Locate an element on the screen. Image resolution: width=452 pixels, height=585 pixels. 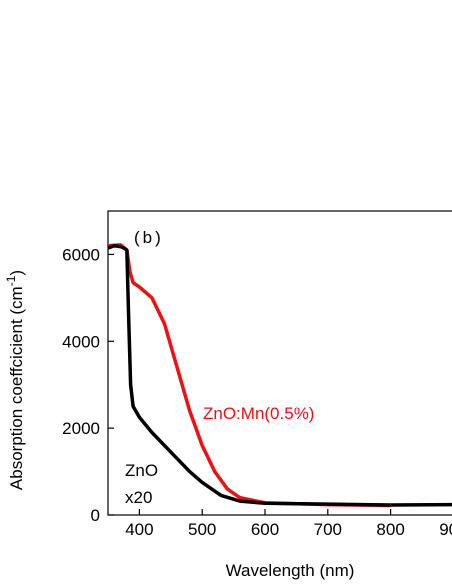
x-axis-label: Wavelength (nm) is located at coordinates (290, 570).